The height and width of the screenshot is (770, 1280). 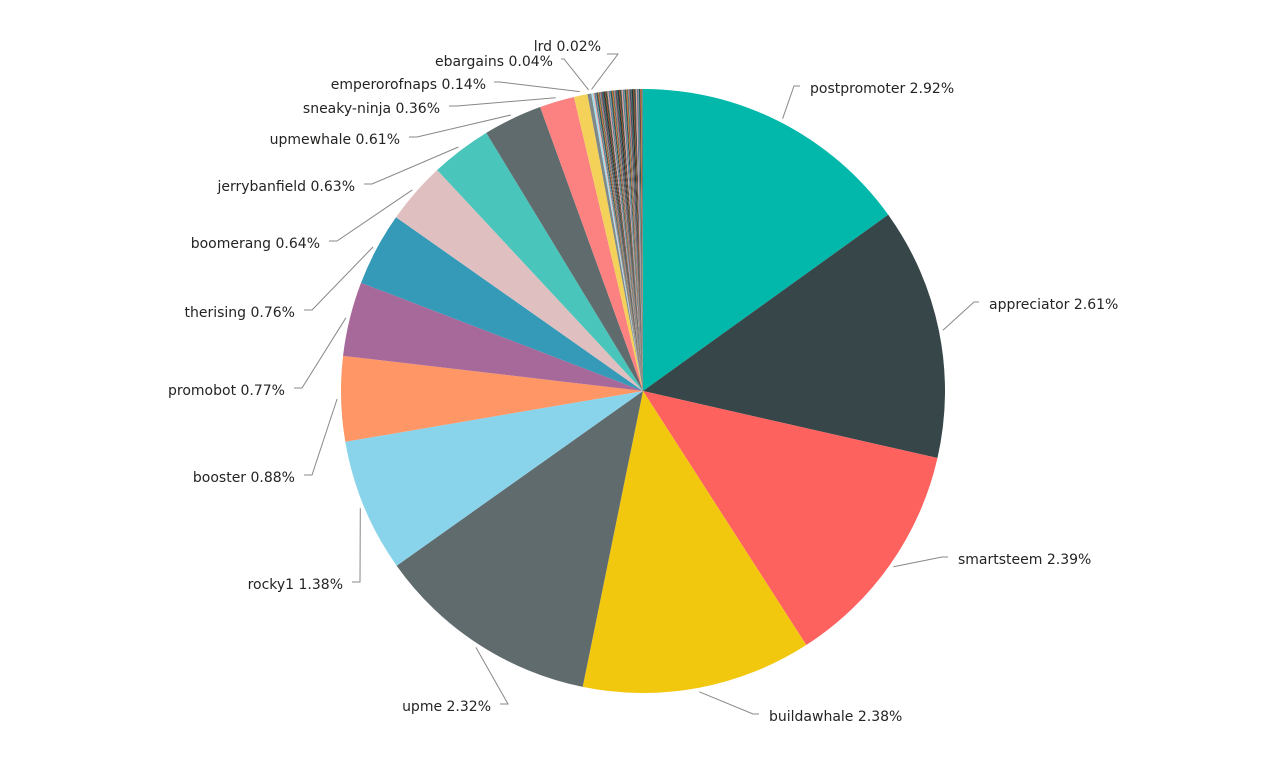 I want to click on slice-label-lrd: lrd 0.02%, so click(x=567, y=47).